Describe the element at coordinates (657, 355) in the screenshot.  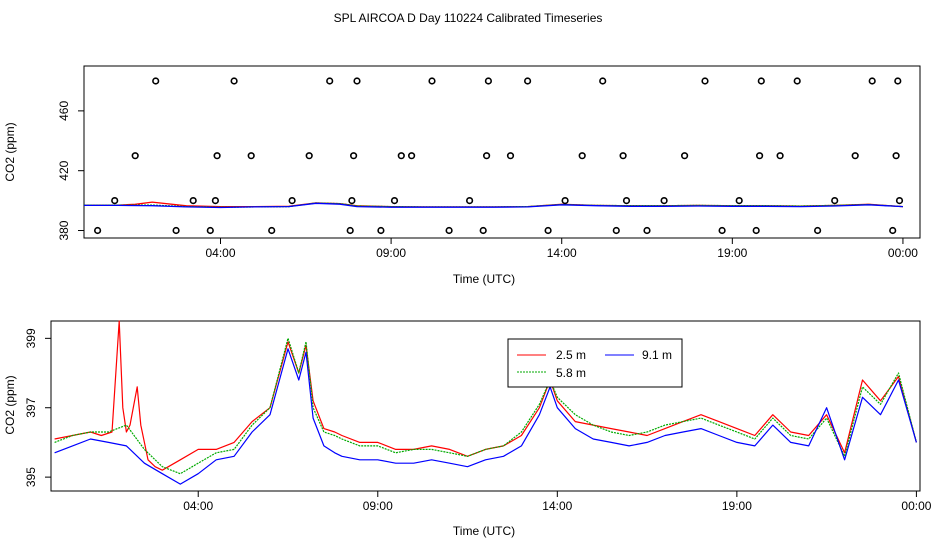
I see `legend-label-9.1m: 9.1 m` at that location.